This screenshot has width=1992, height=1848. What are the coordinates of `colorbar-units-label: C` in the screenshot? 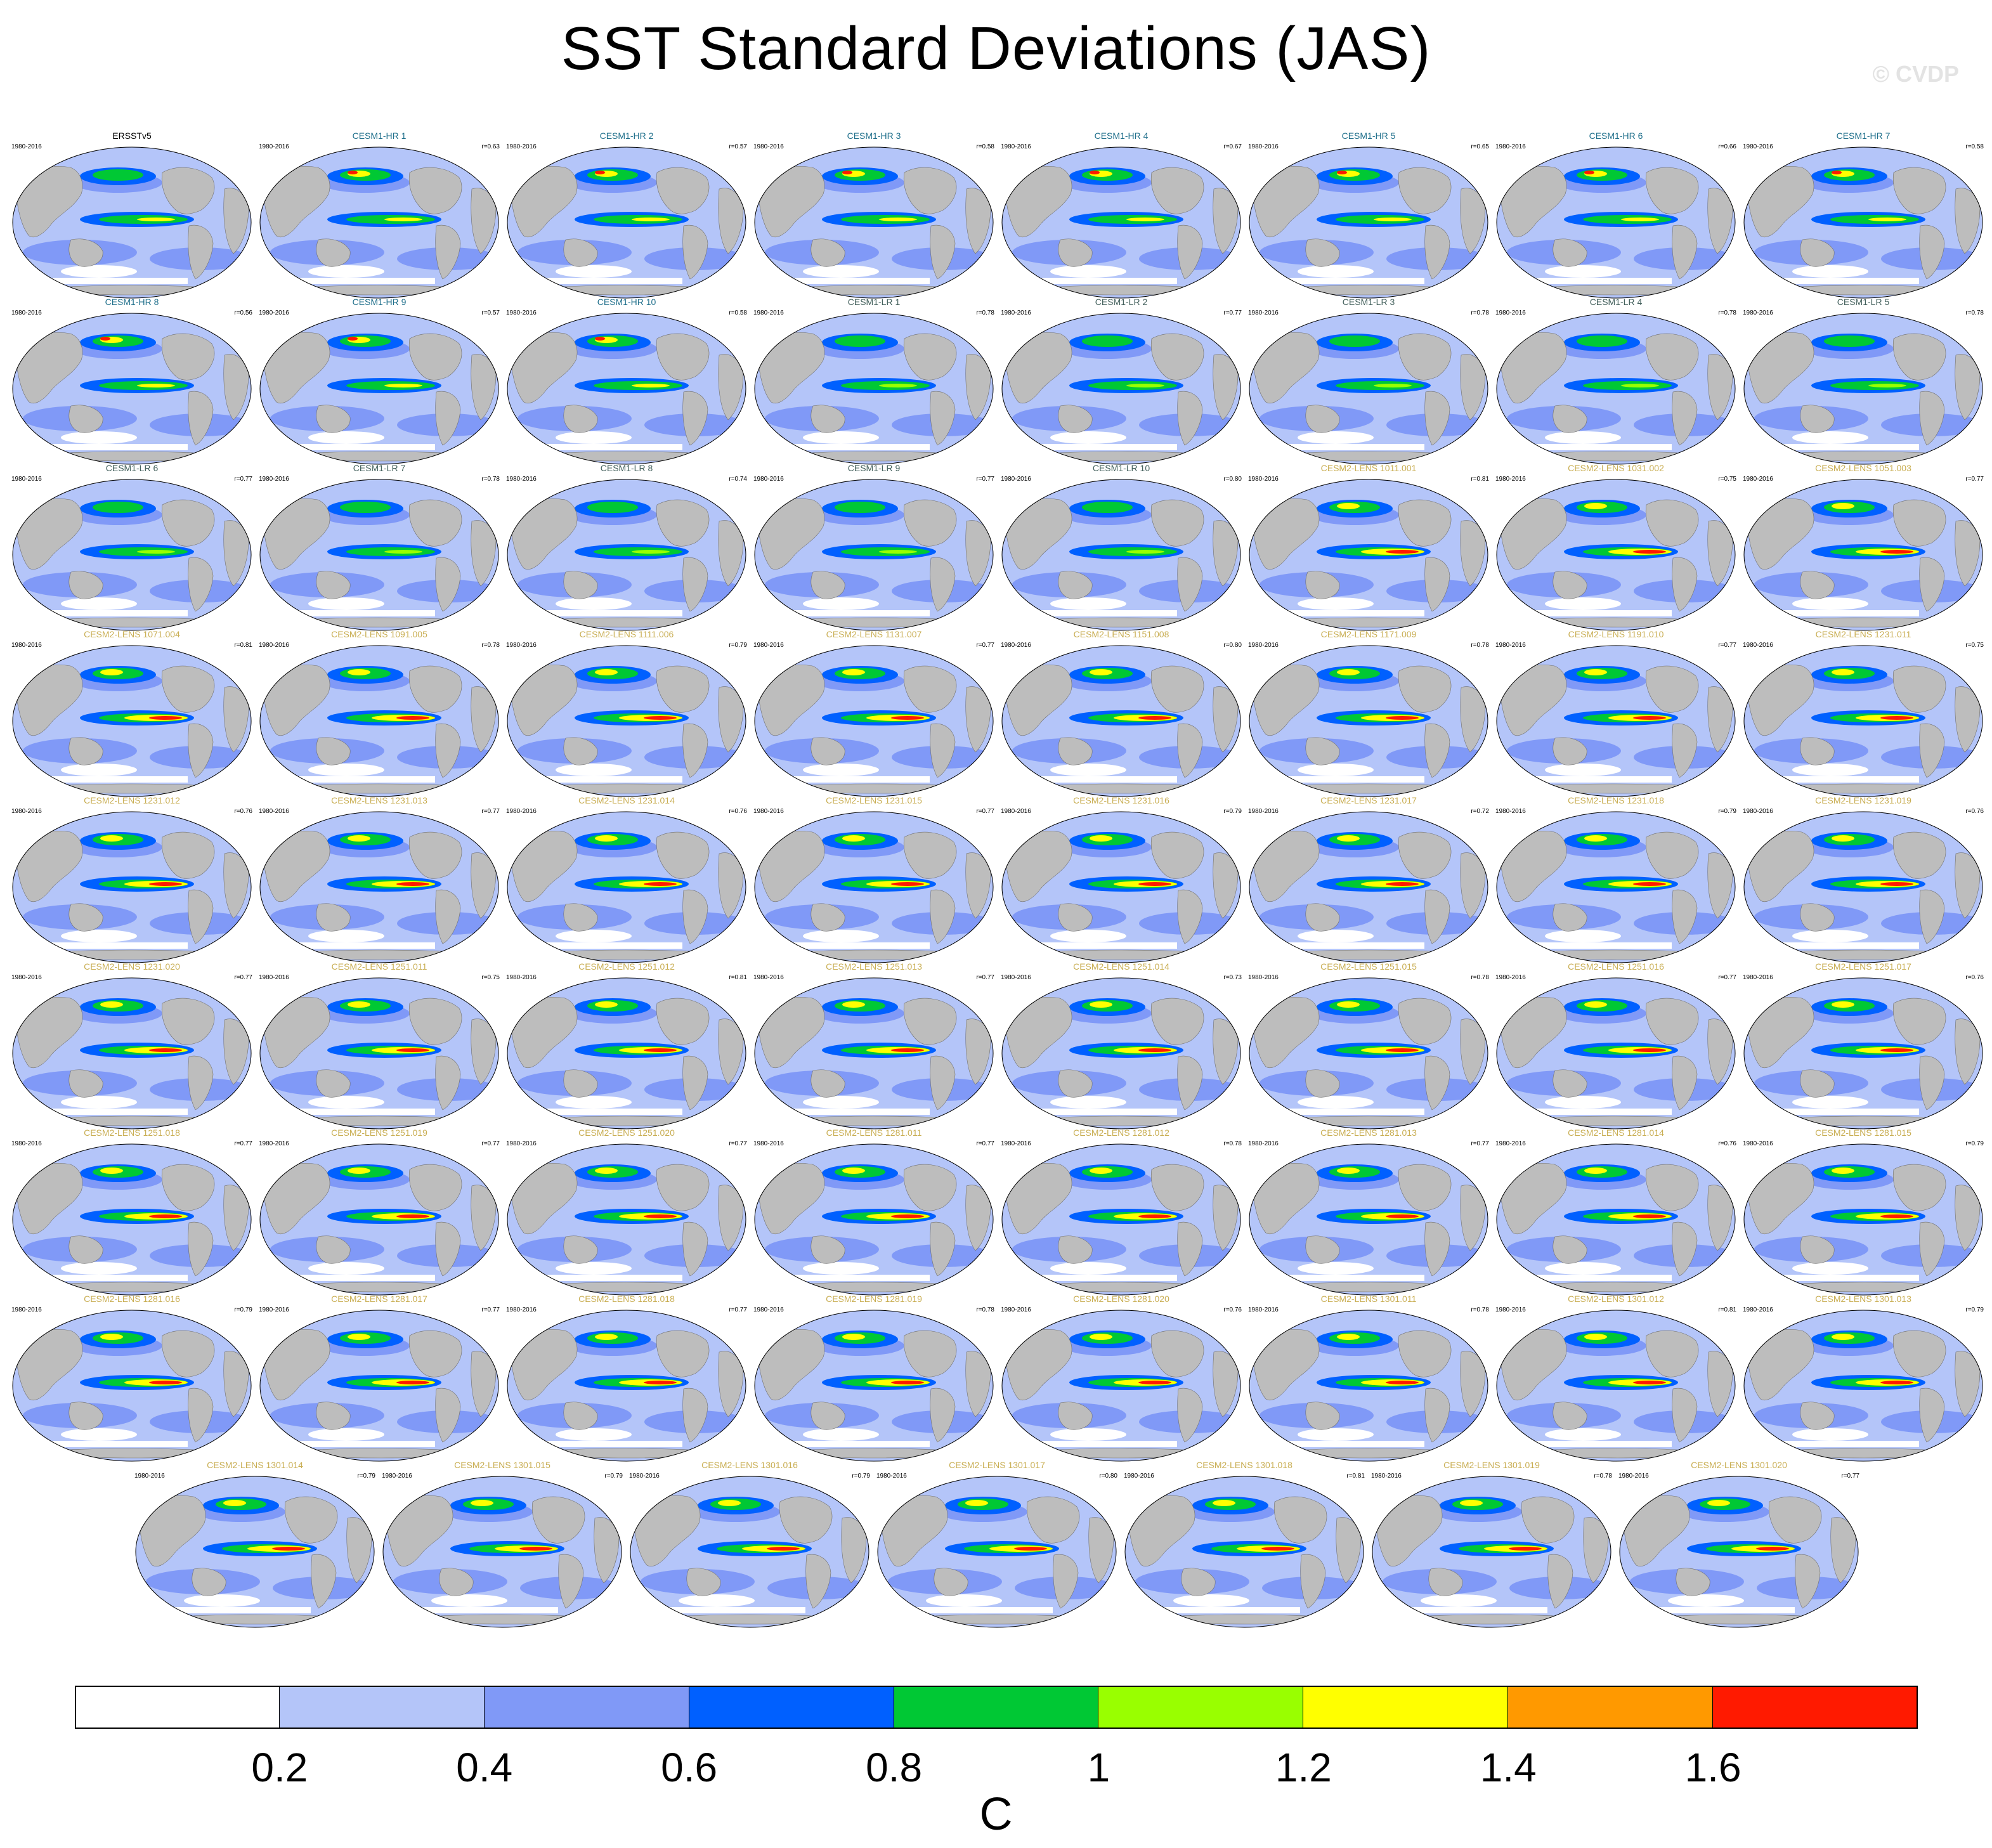 It's located at (996, 1815).